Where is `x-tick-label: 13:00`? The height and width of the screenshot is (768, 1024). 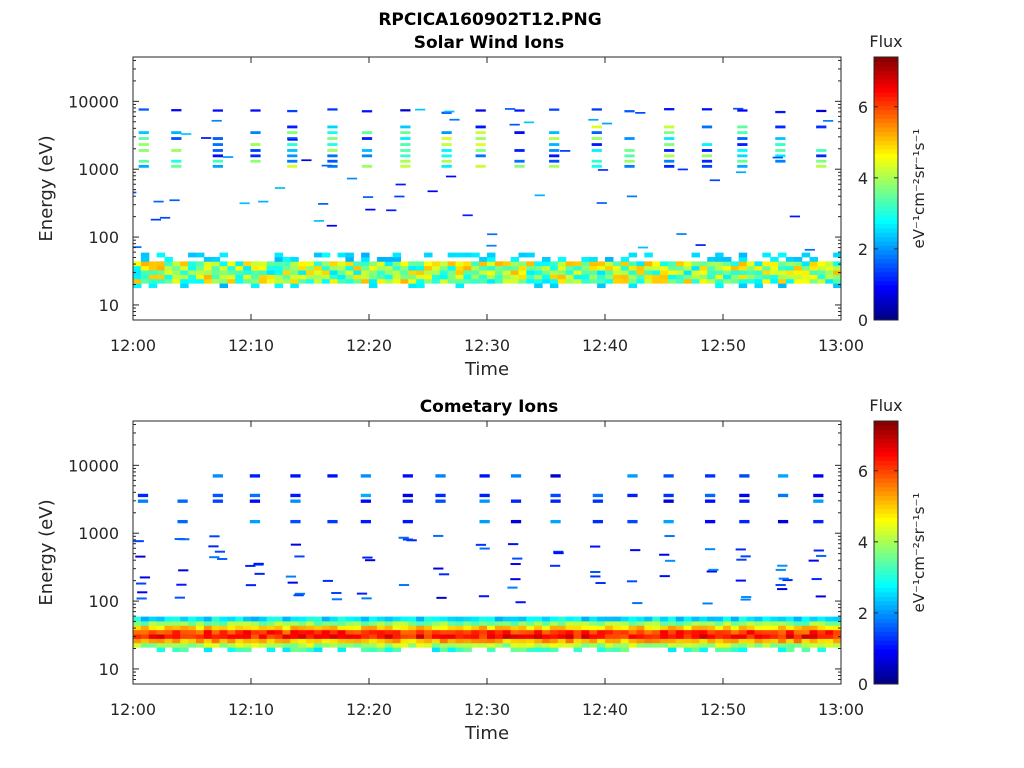 x-tick-label: 13:00 is located at coordinates (841, 345).